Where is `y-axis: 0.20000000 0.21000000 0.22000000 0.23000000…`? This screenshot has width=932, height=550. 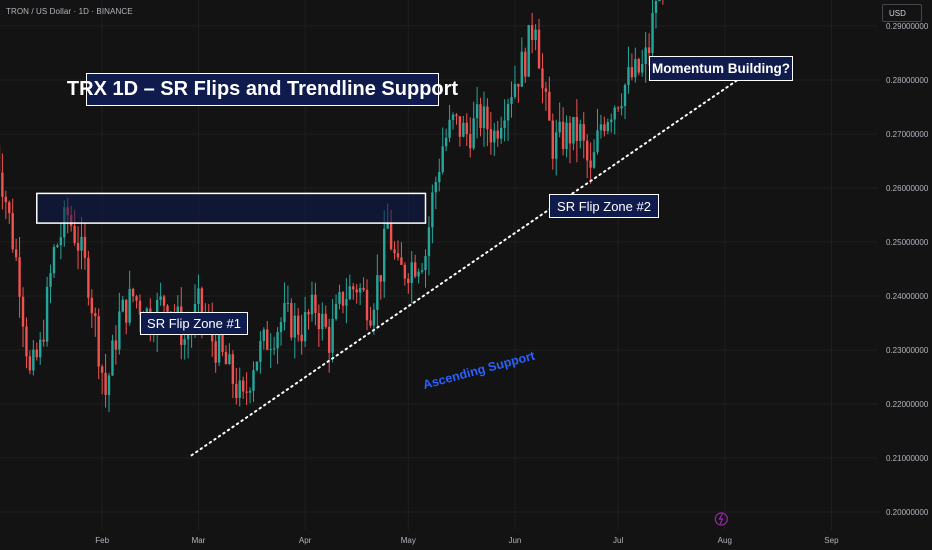
y-axis: 0.20000000 0.21000000 0.22000000 0.23000000… is located at coordinates (907, 269).